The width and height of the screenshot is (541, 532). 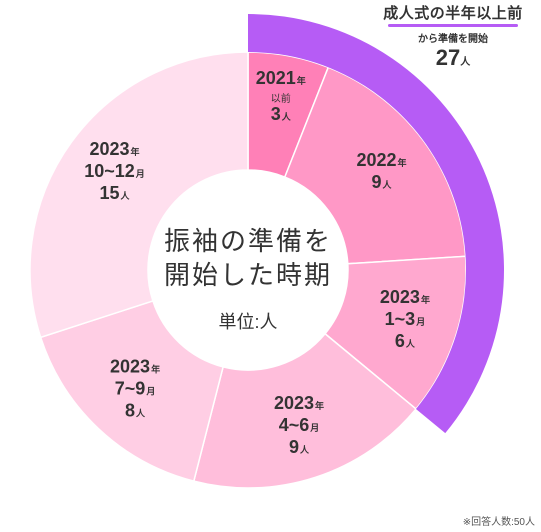 What do you see at coordinates (299, 425) in the screenshot?
I see `slice-4-period-label: 4~6月` at bounding box center [299, 425].